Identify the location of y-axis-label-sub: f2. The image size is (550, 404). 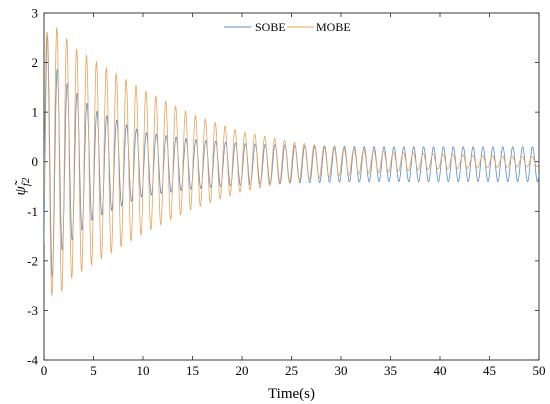
(26, 181).